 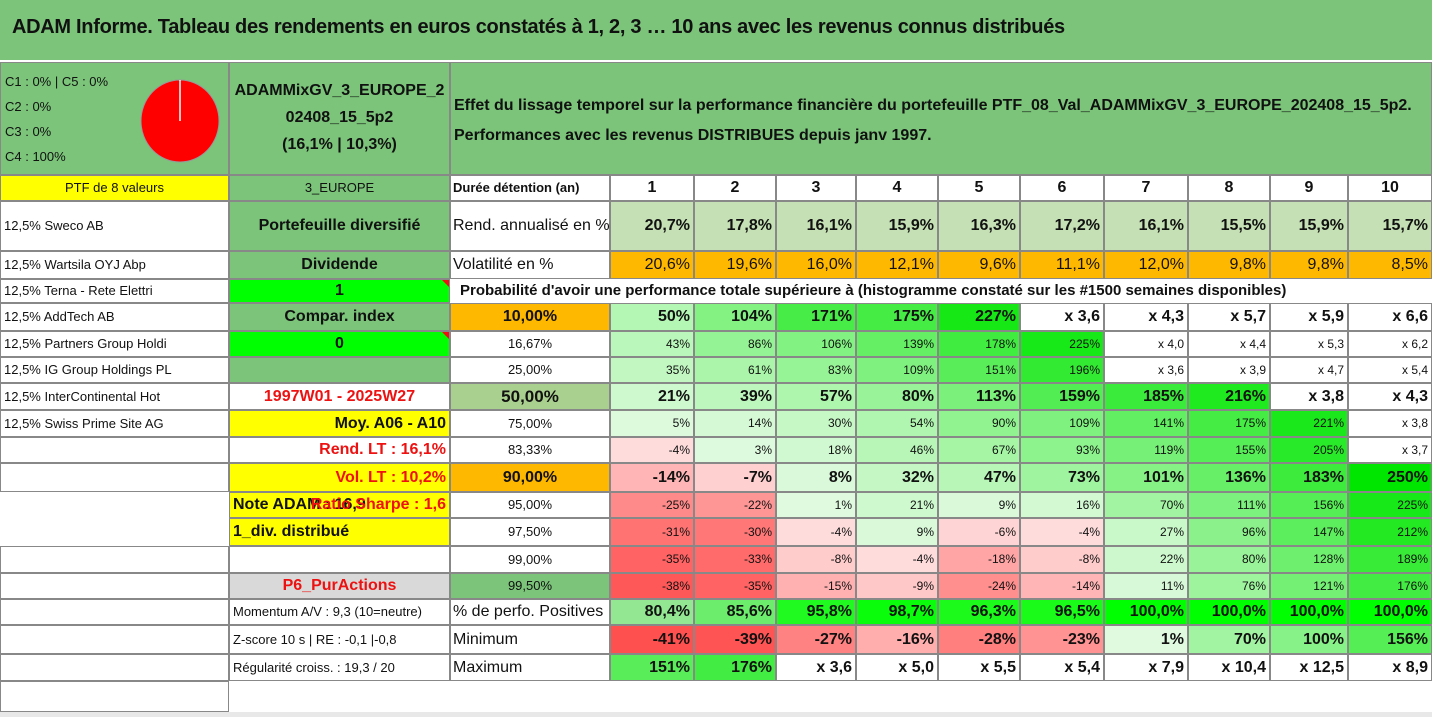 I want to click on portfolio-name-line: 02408_15_5p2, so click(x=339, y=117).